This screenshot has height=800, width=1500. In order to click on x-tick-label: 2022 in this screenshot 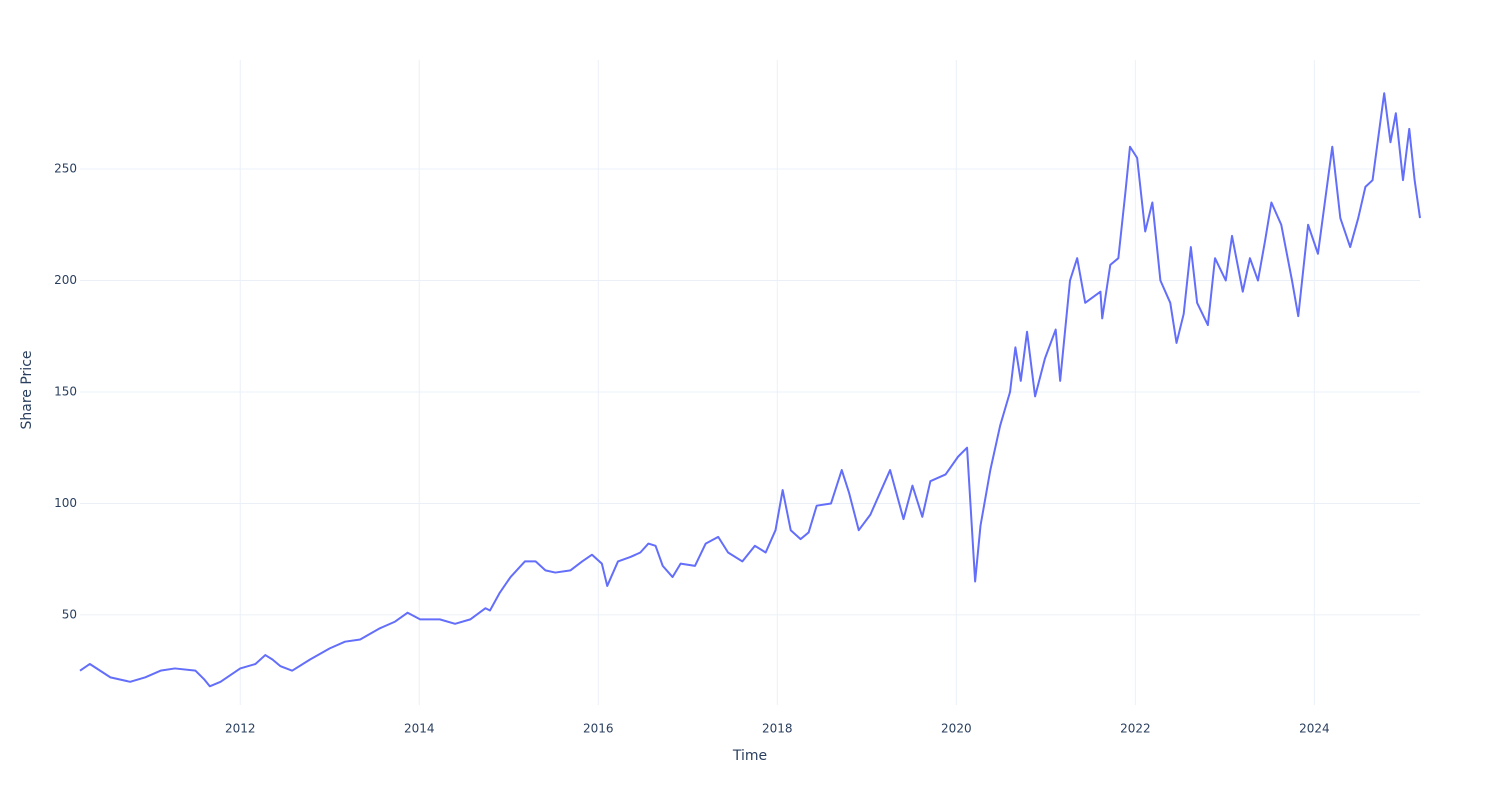, I will do `click(1135, 729)`.